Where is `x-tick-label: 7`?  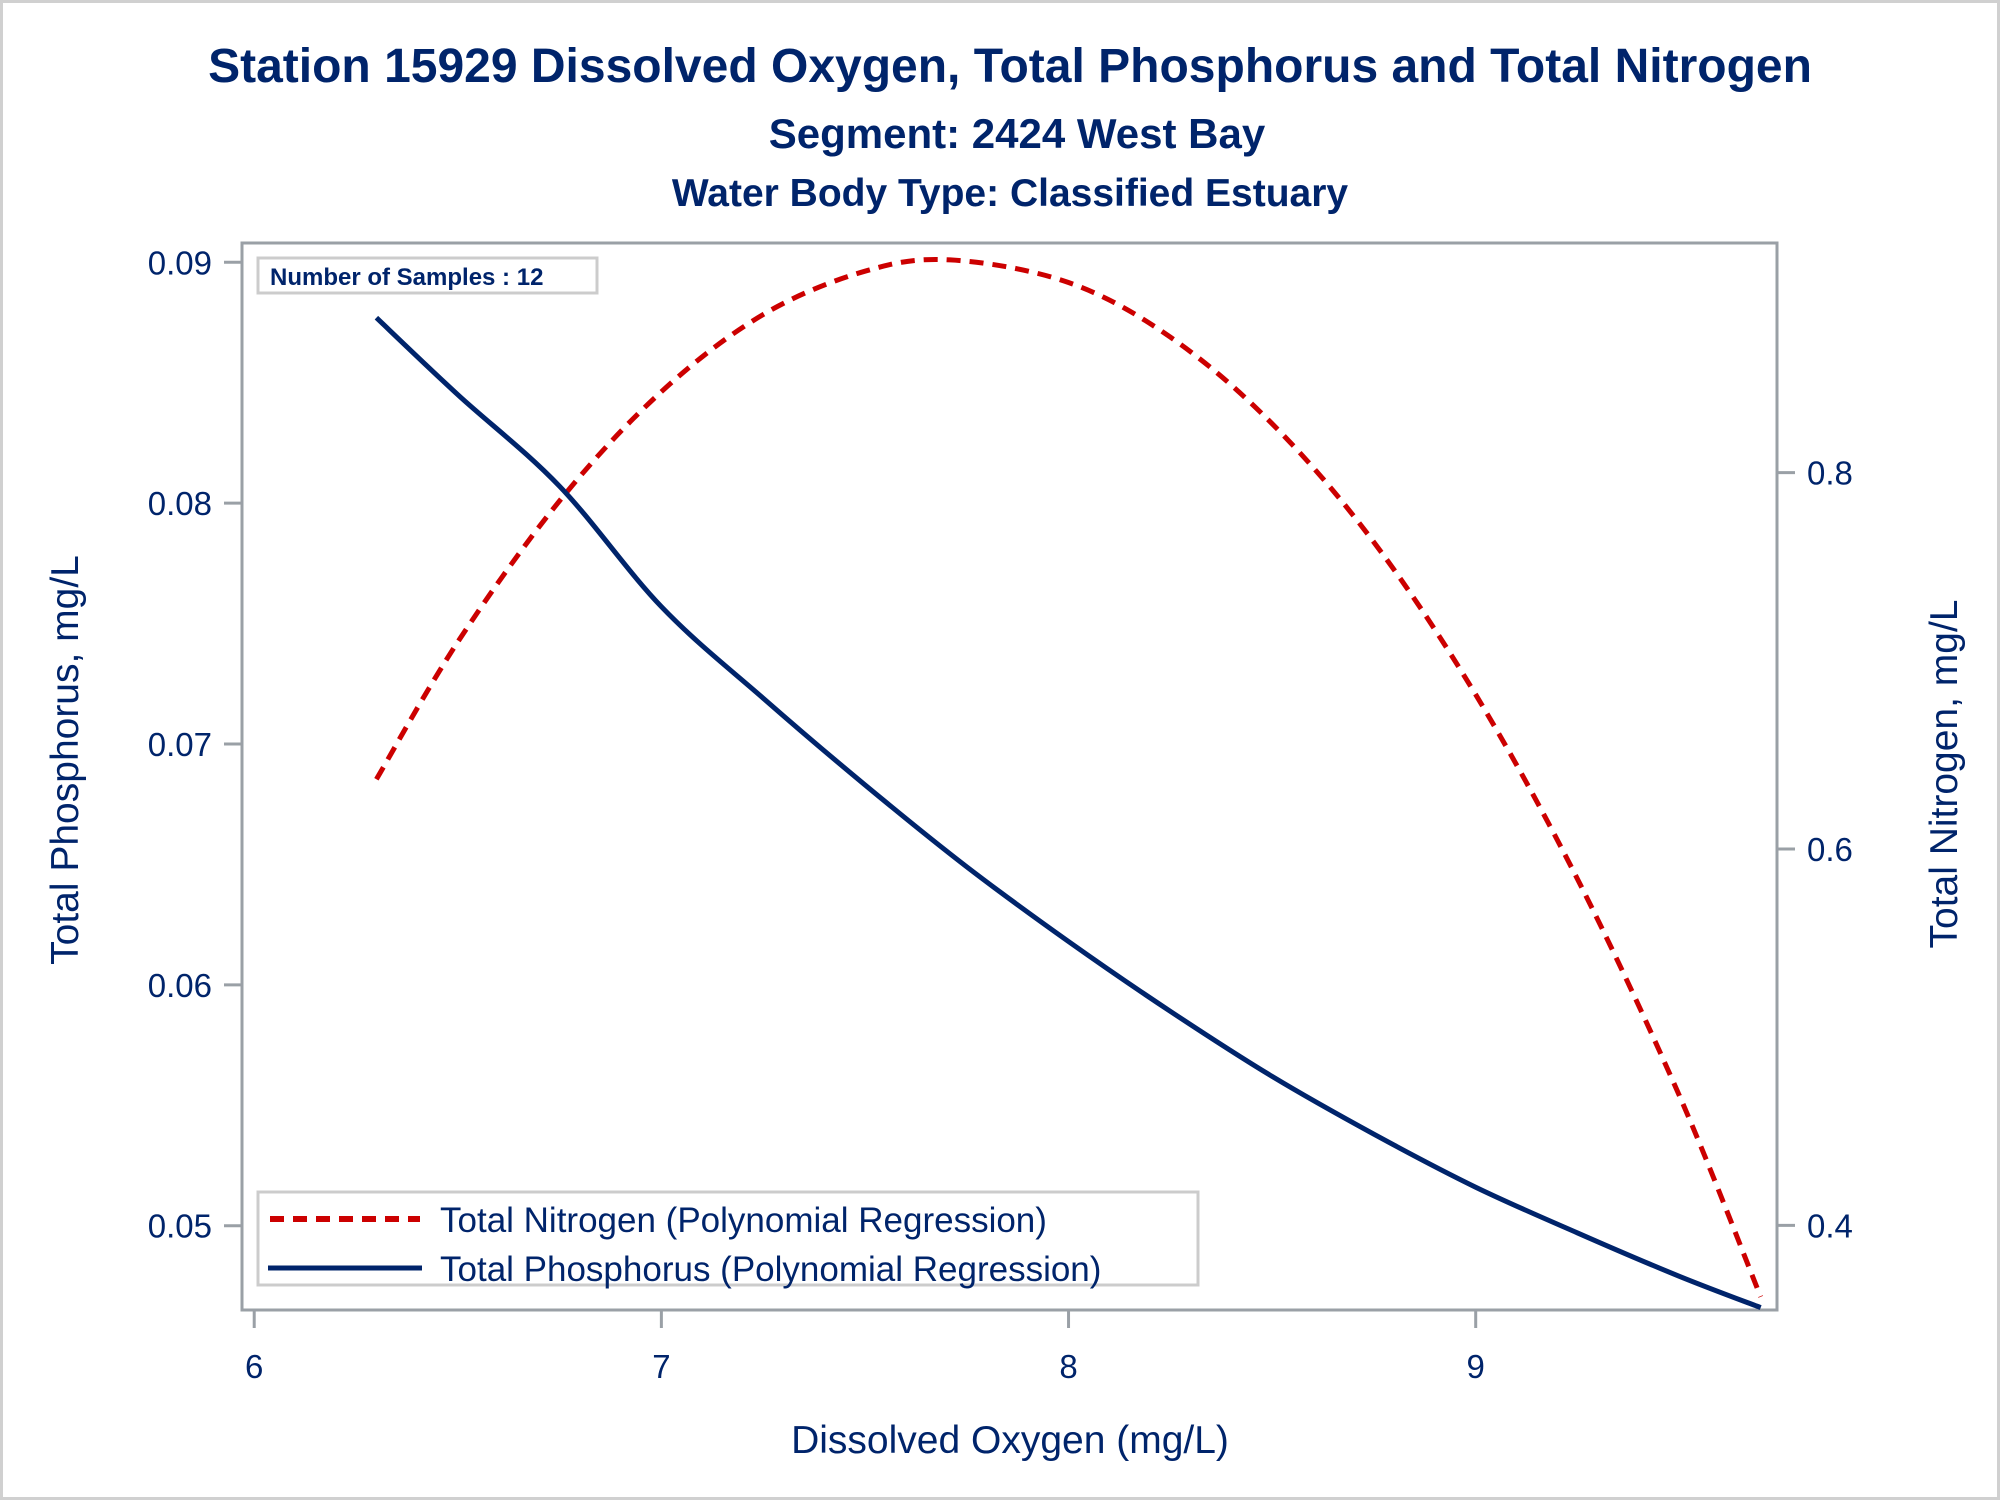
x-tick-label: 7 is located at coordinates (661, 1366).